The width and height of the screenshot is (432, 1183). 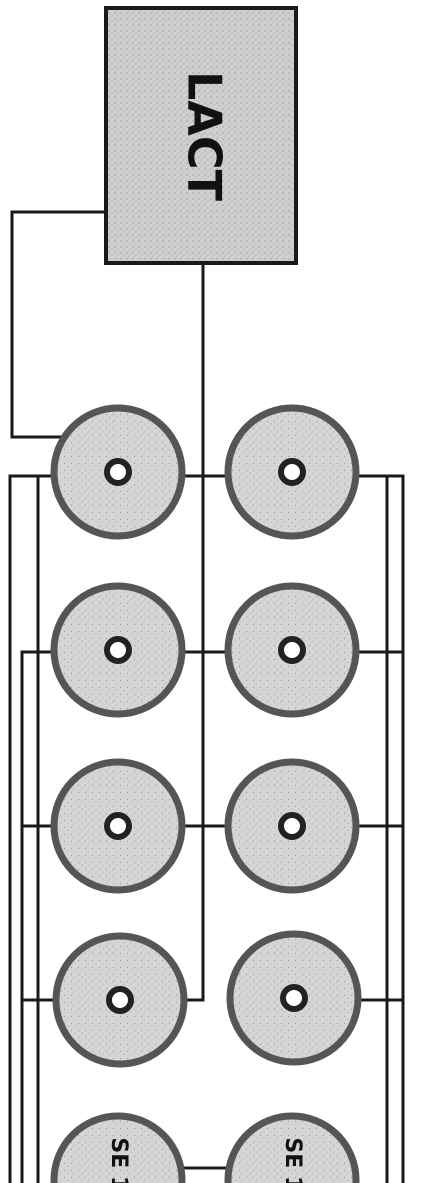 I want to click on tank-r5-right-label: SE 19, so click(x=292, y=1160).